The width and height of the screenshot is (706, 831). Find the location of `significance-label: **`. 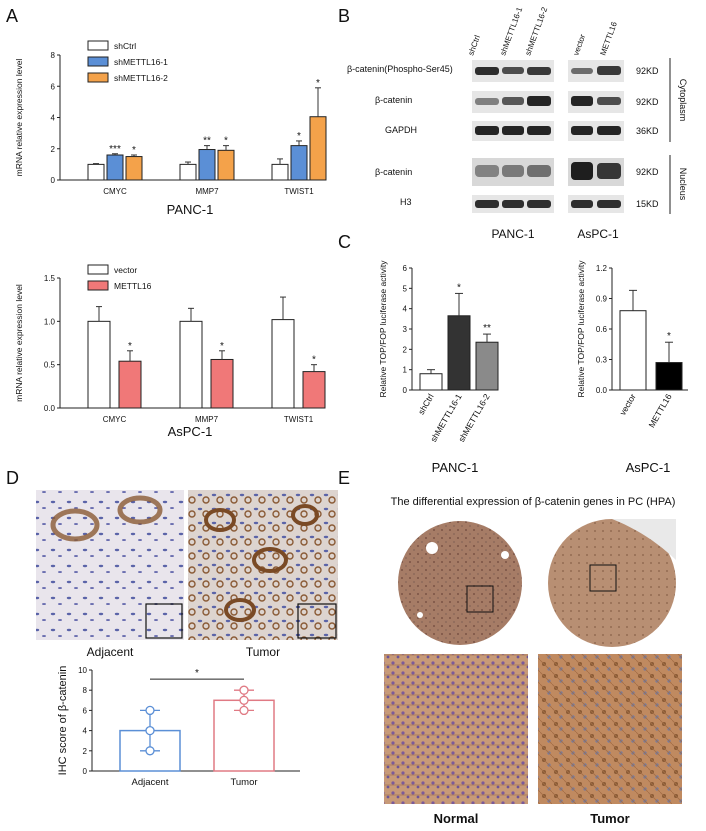

significance-label: ** is located at coordinates (207, 141).